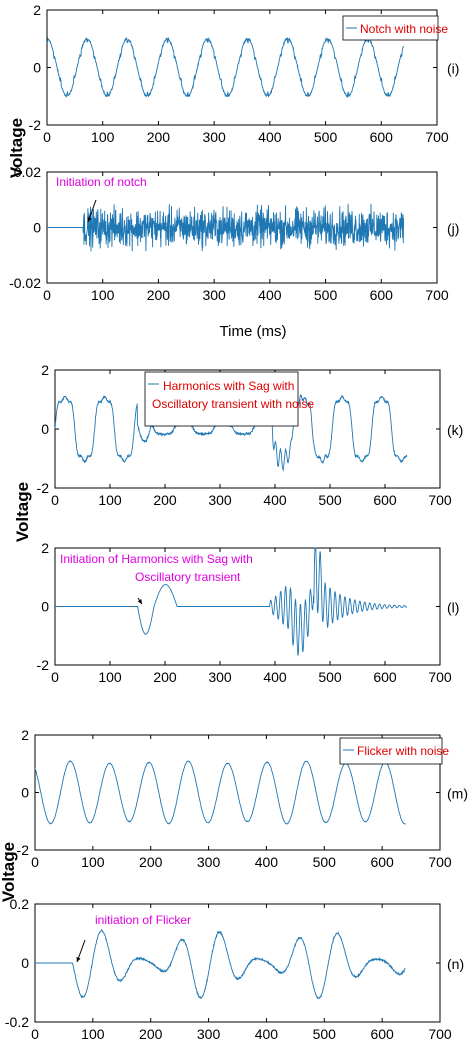 The height and width of the screenshot is (1055, 474). I want to click on annotation-line: Initiation of Harmonics with Sag with, so click(156, 559).